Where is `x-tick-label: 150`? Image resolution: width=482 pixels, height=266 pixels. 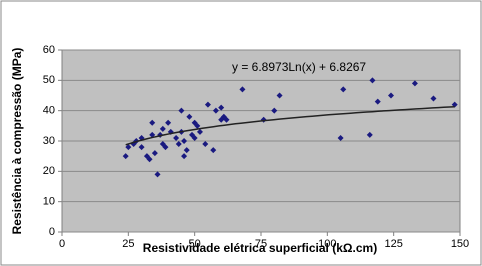 x-tick-label: 150 is located at coordinates (460, 244).